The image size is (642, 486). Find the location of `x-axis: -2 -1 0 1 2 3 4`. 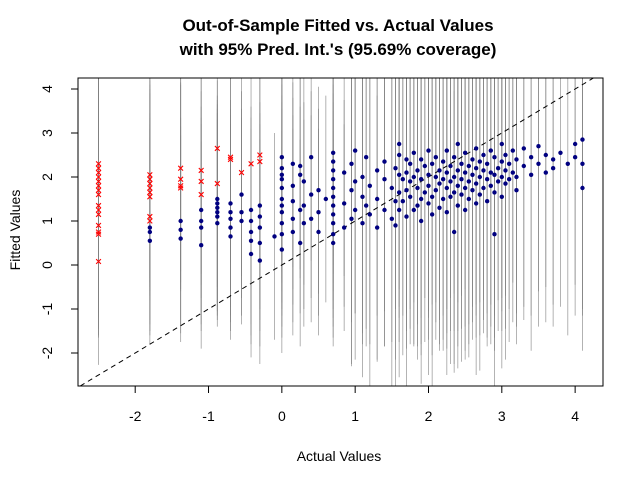

x-axis: -2 -1 0 1 2 3 4 is located at coordinates (354, 405).